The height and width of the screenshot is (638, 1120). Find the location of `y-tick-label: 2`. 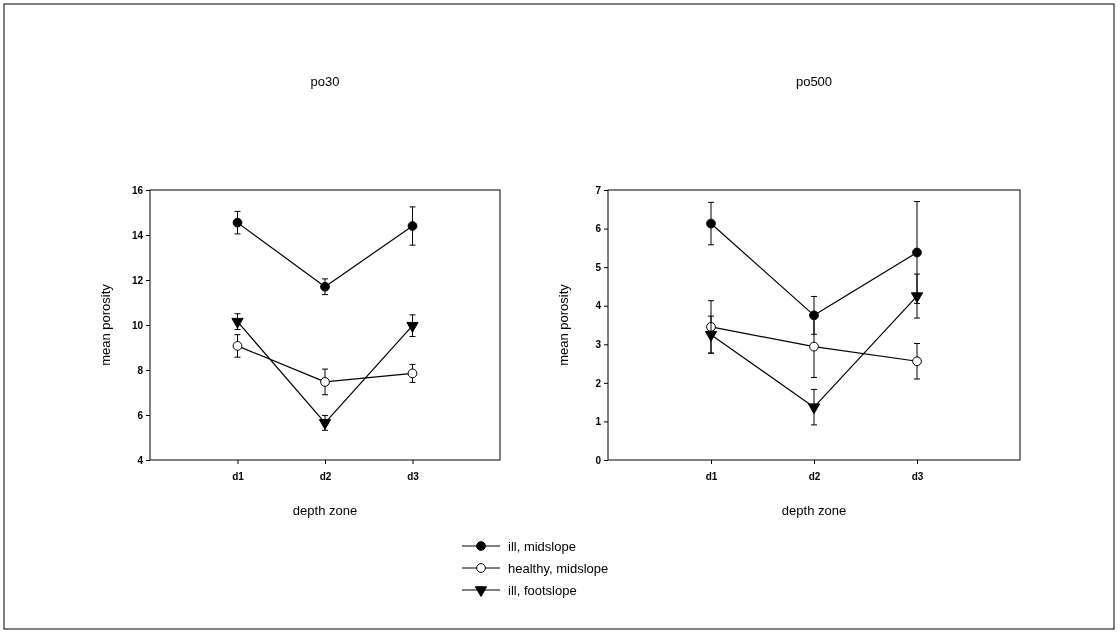

y-tick-label: 2 is located at coordinates (598, 383).